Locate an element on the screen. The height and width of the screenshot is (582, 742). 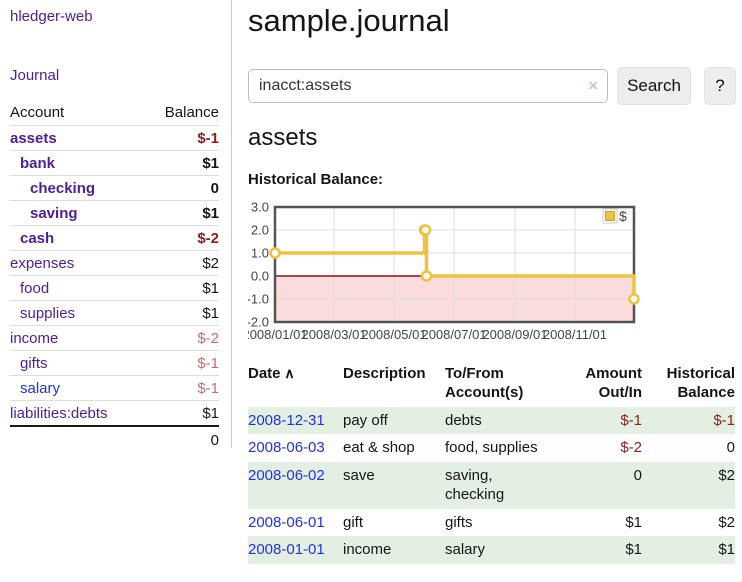
accounts-total-row: 0 is located at coordinates (114, 440).